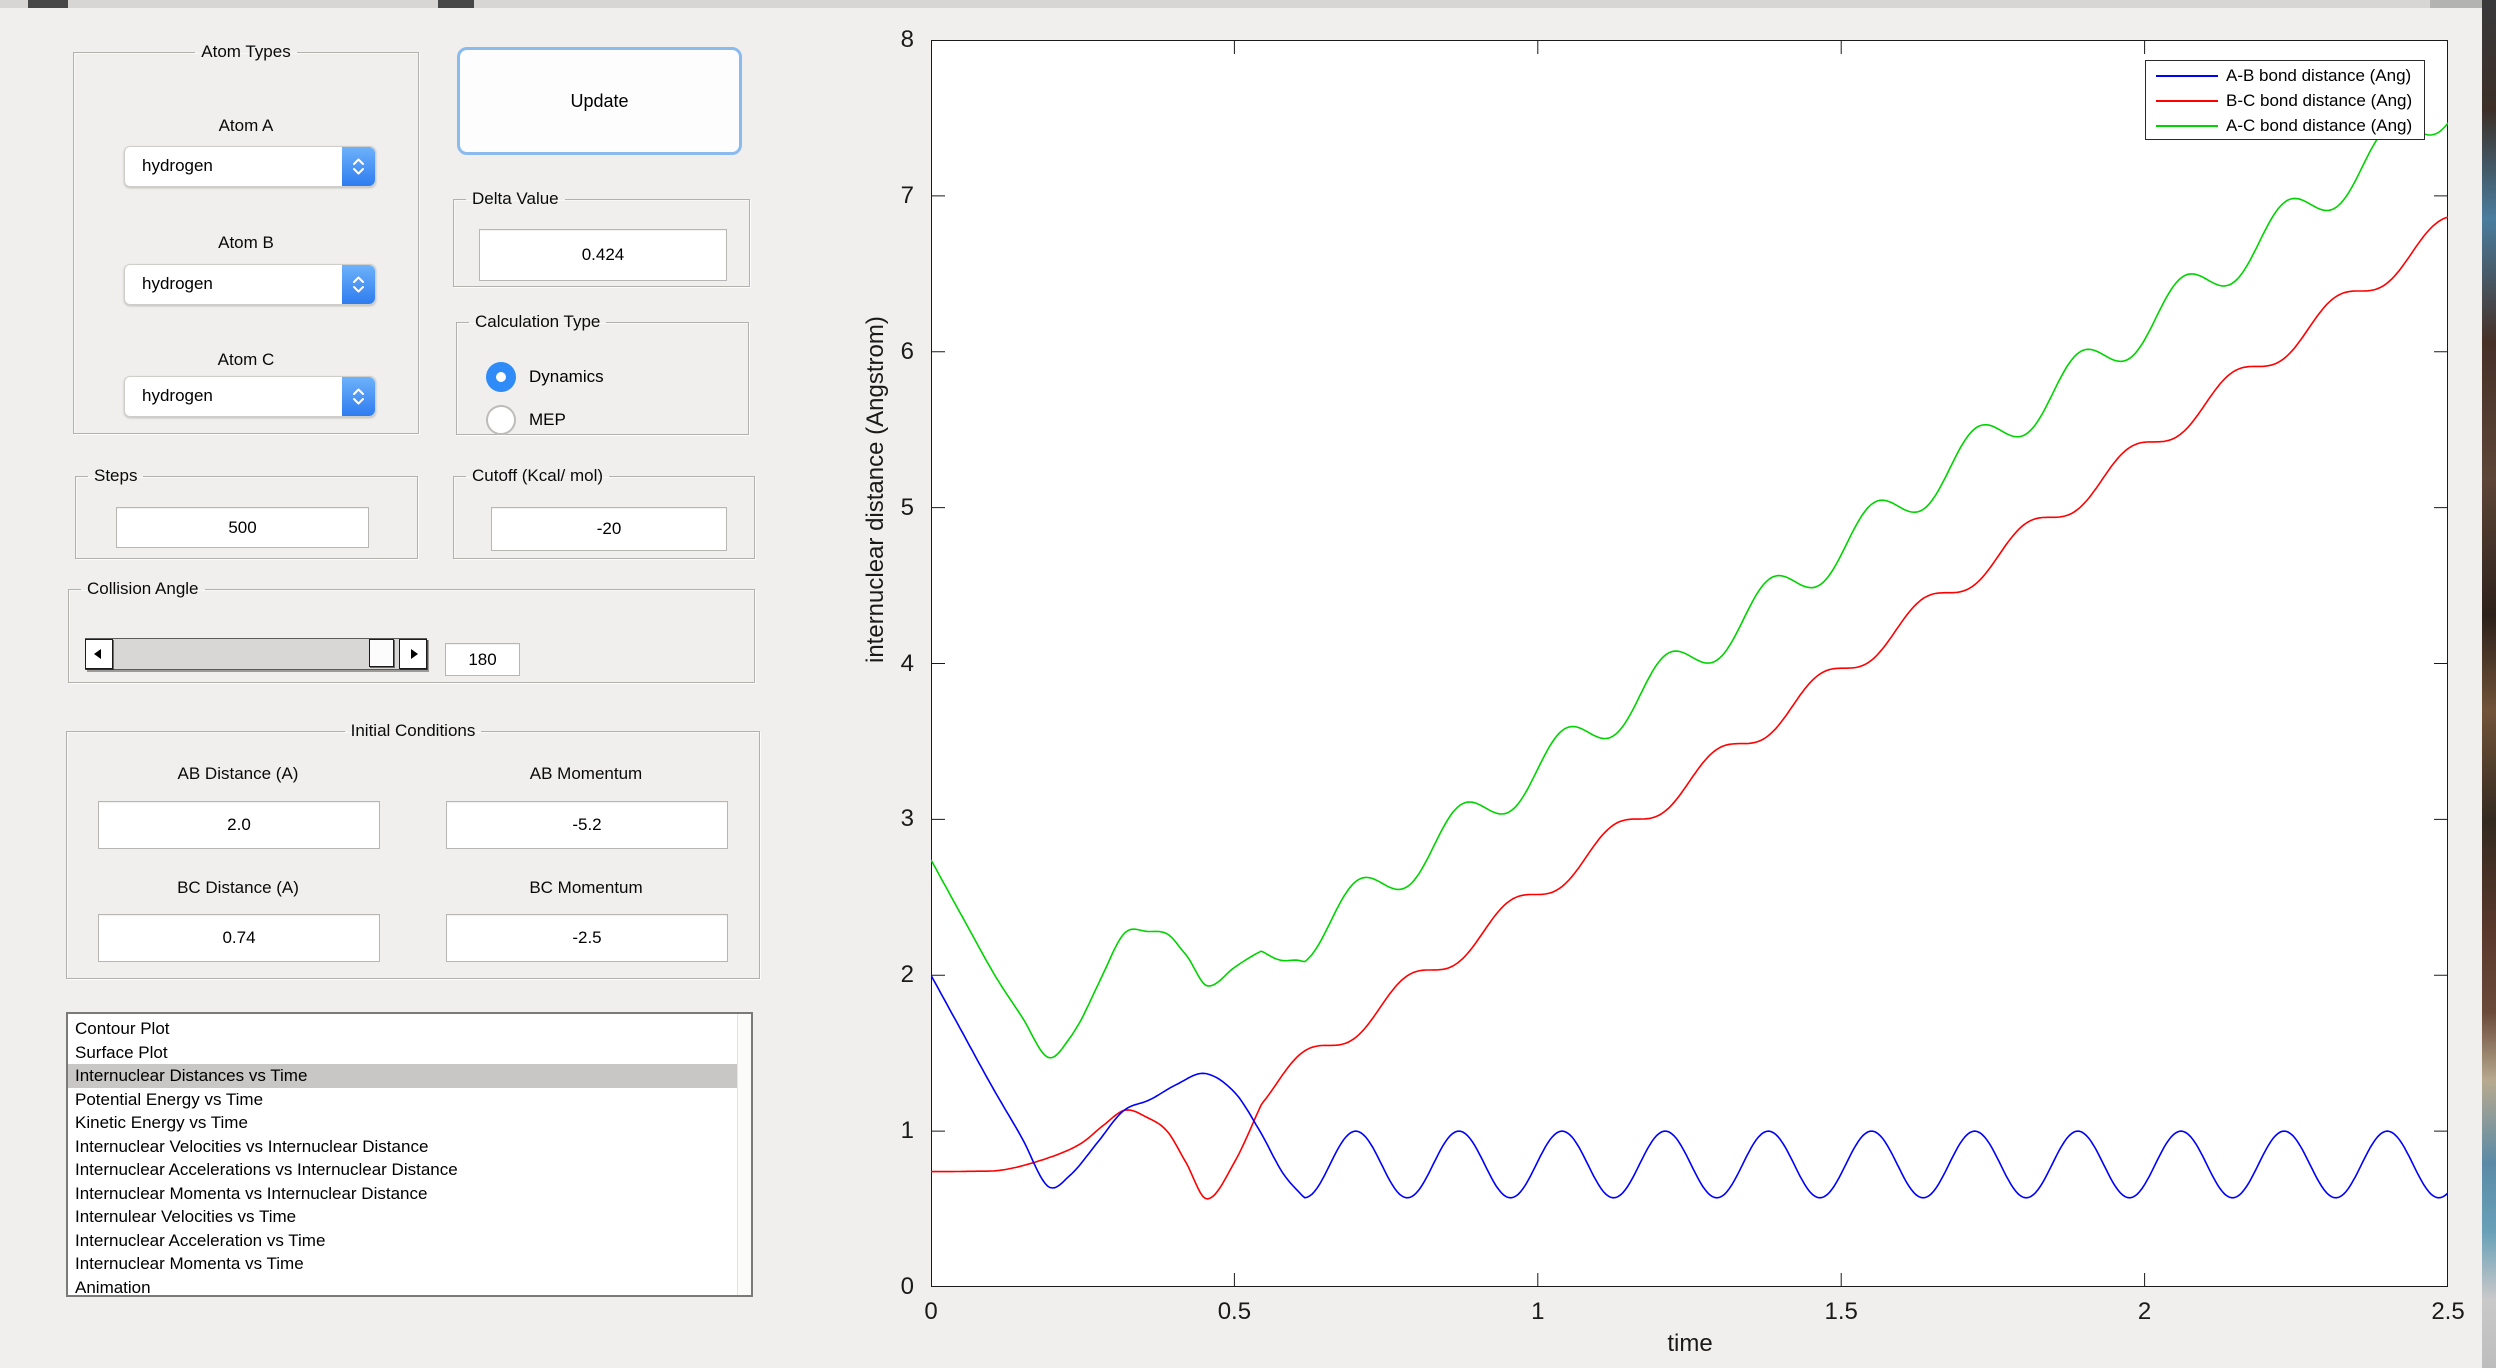  Describe the element at coordinates (907, 819) in the screenshot. I see `y-tick-label: 3` at that location.